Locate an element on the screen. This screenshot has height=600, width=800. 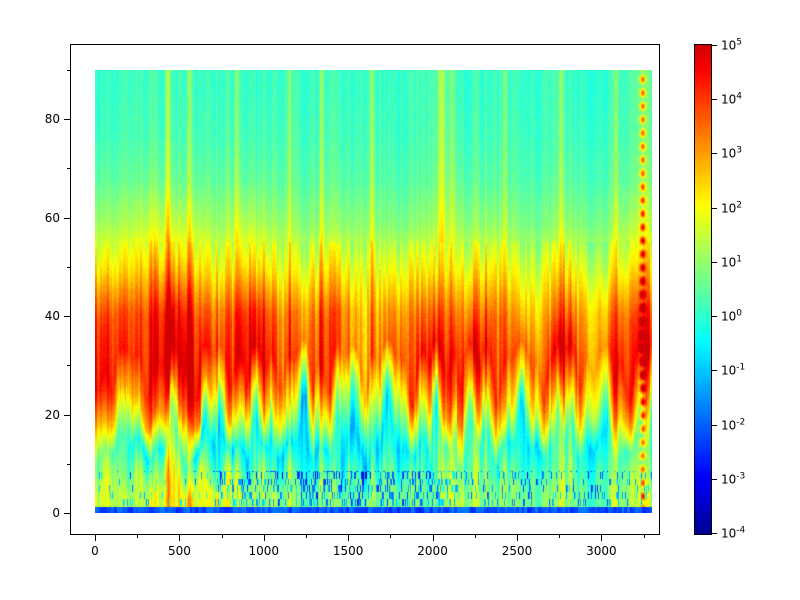
colorbar-tick-label: 10⁻⁴ is located at coordinates (733, 533).